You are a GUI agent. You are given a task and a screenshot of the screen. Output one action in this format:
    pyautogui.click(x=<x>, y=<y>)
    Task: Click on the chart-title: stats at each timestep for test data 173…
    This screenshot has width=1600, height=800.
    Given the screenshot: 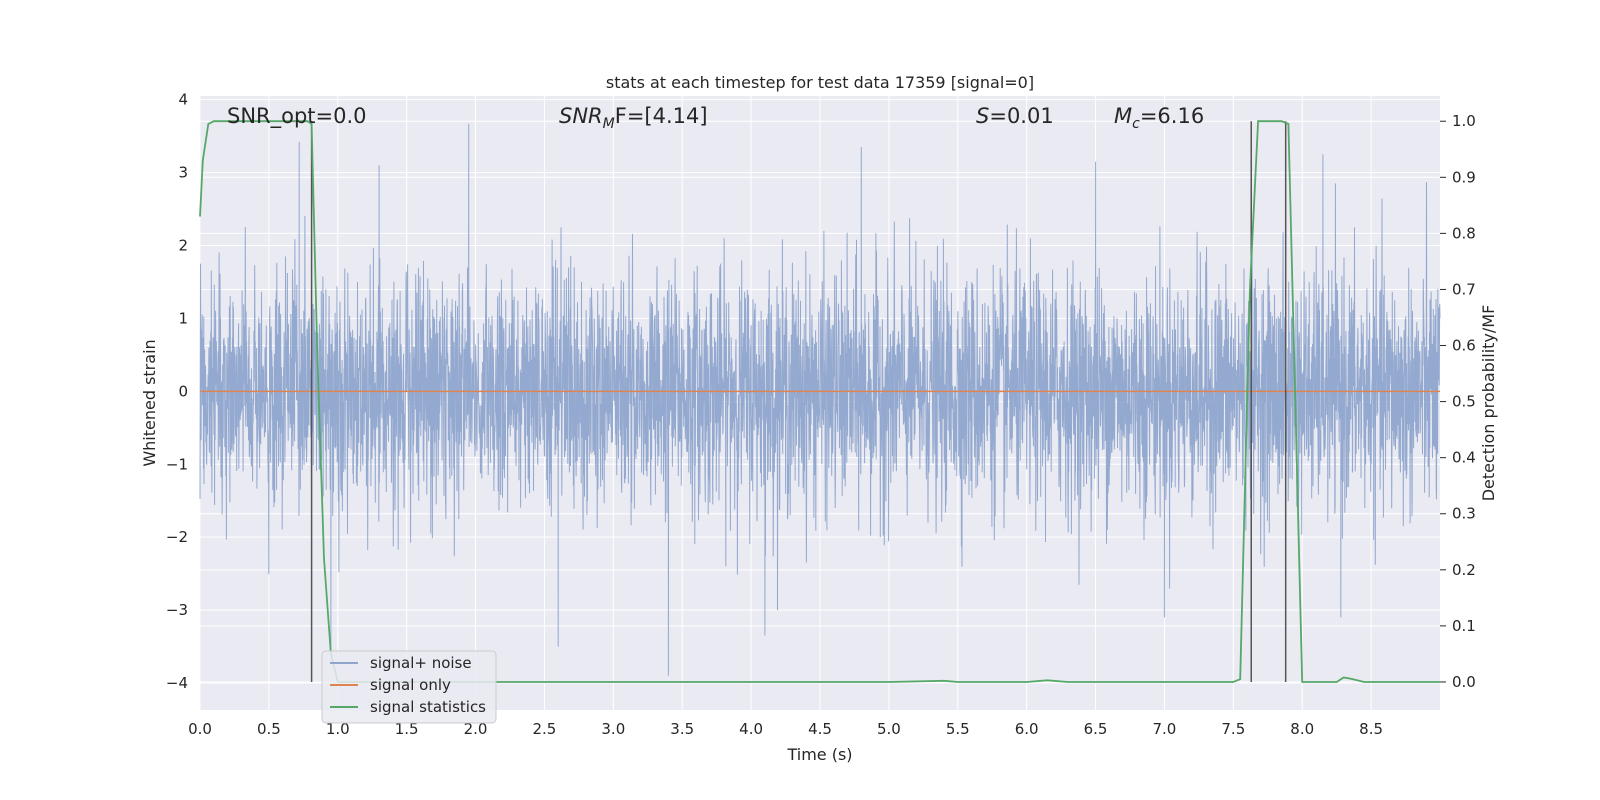 What is the action you would take?
    pyautogui.click(x=820, y=82)
    